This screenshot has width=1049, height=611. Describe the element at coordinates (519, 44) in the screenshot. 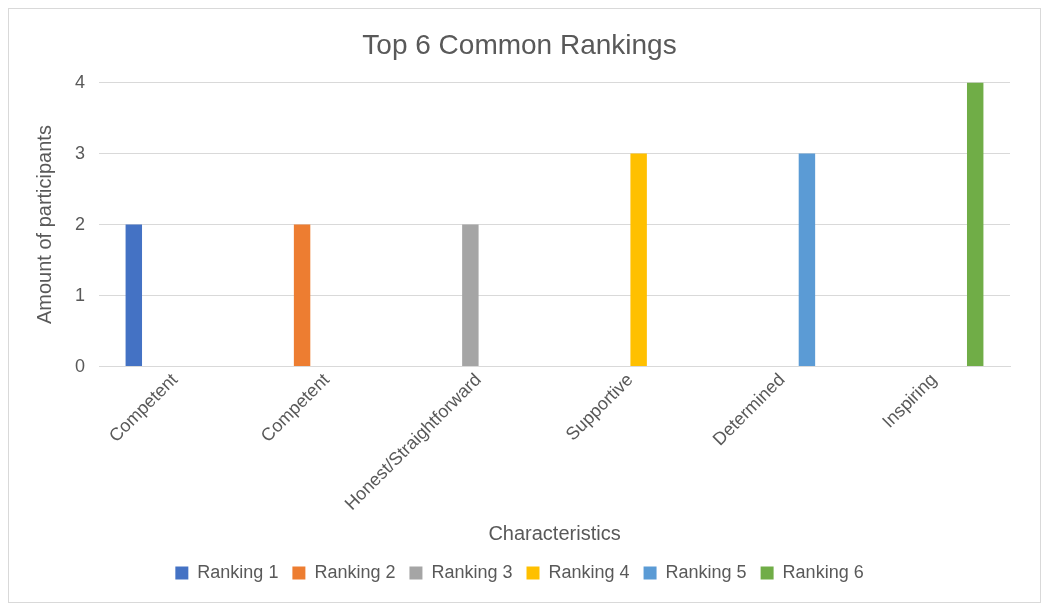

I see `chart-title: Top 6 Common Rankings` at that location.